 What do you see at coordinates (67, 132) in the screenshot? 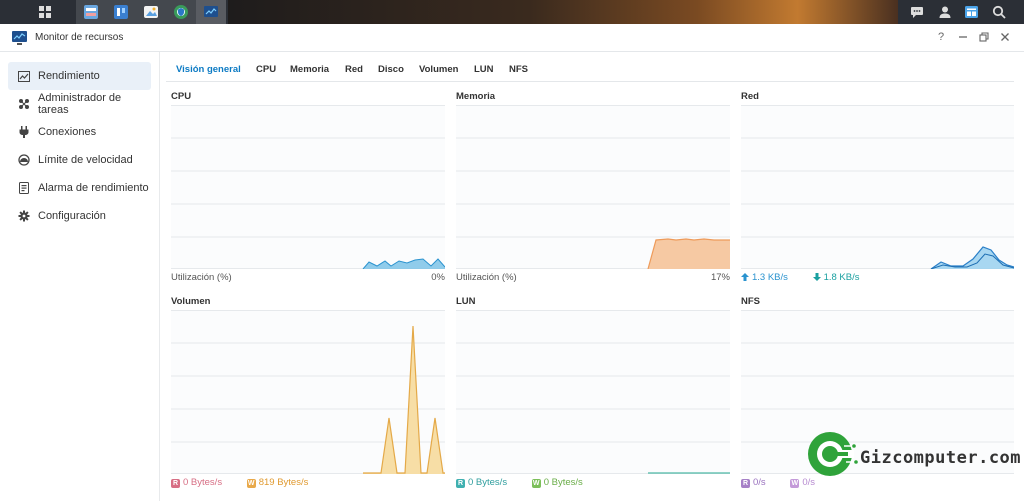
I see `sidebar-item-label: Conexiones` at bounding box center [67, 132].